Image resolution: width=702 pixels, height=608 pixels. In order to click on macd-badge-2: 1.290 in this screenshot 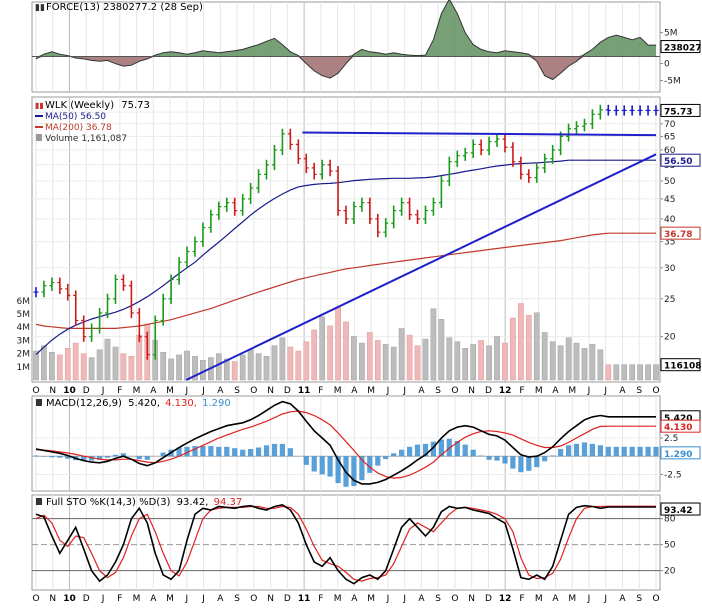, I will do `click(680, 453)`.